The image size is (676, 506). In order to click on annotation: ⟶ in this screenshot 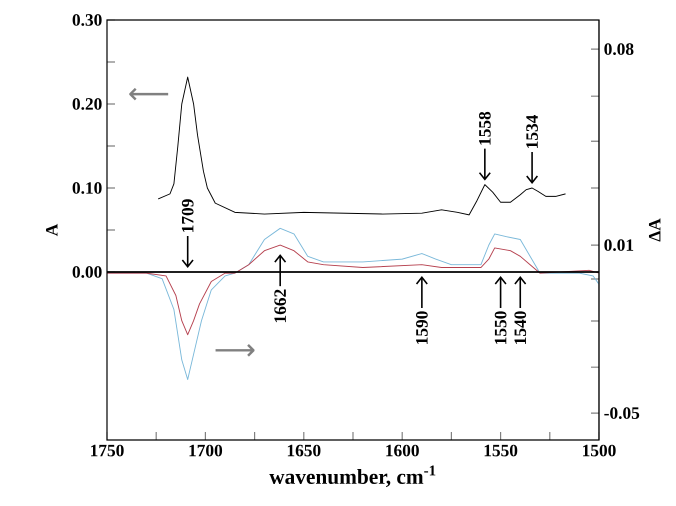, I will do `click(235, 350)`.